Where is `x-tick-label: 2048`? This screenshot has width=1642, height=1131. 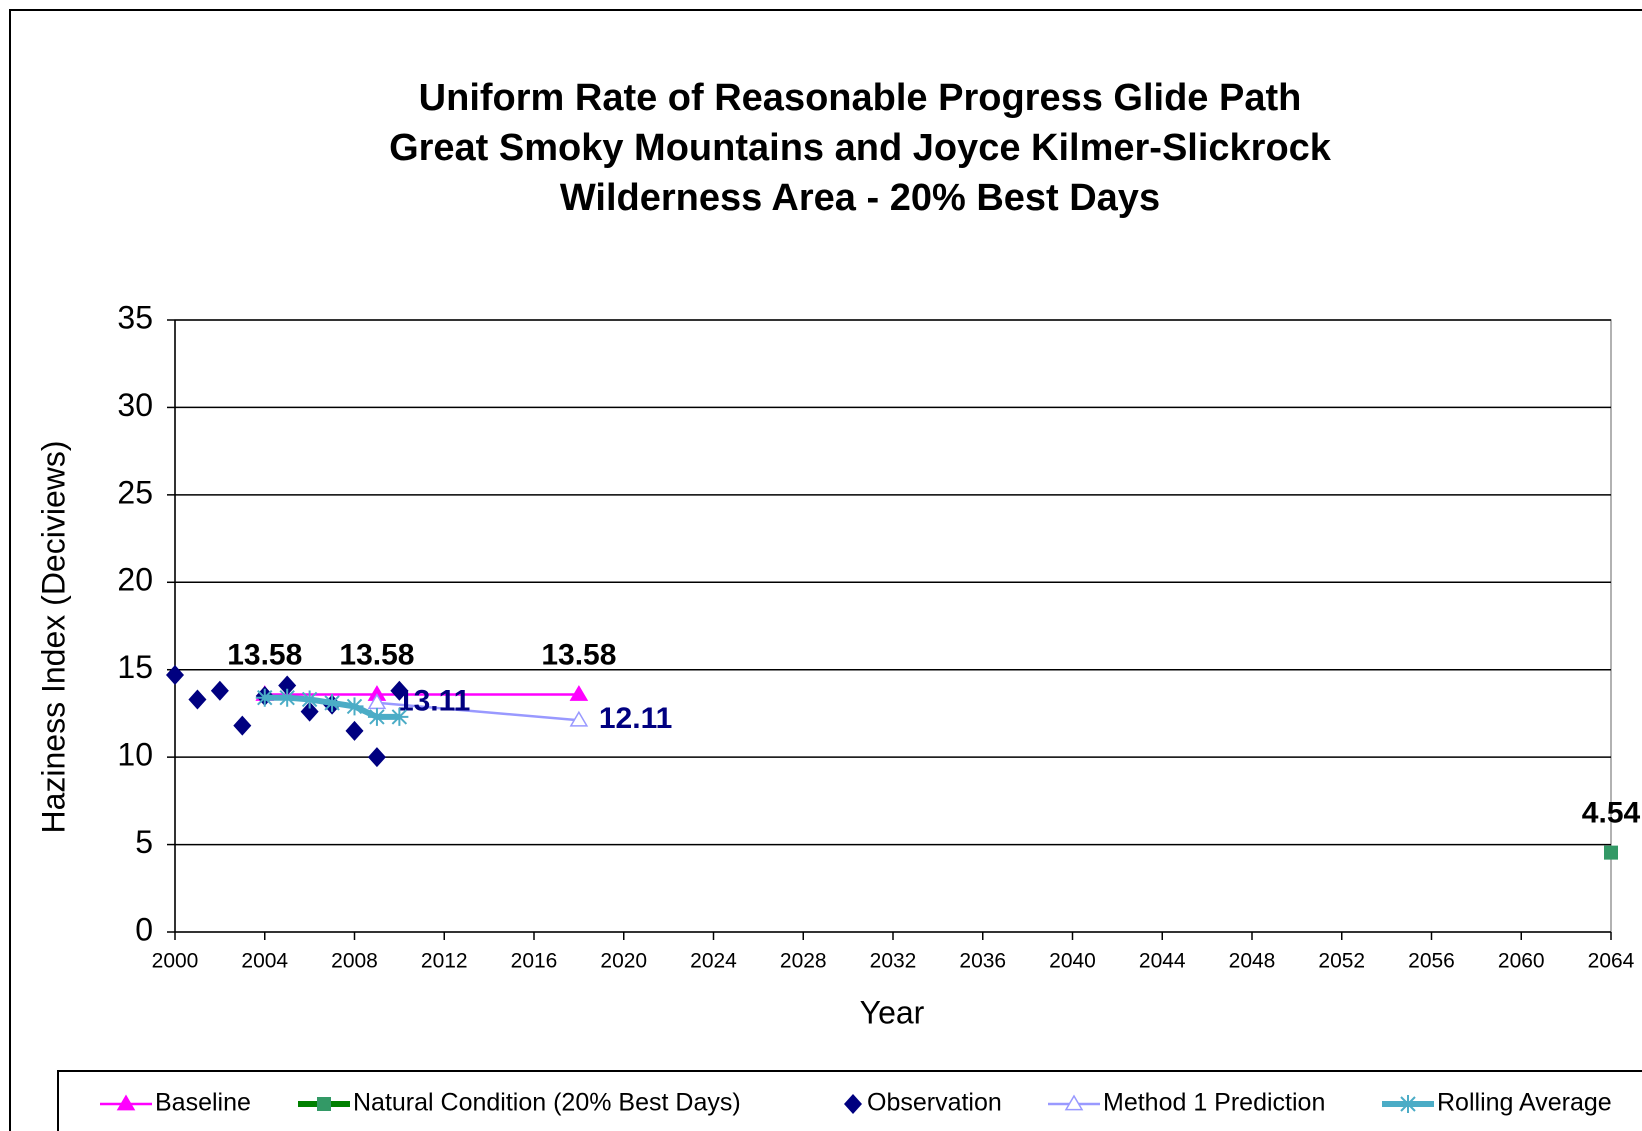 x-tick-label: 2048 is located at coordinates (1252, 961).